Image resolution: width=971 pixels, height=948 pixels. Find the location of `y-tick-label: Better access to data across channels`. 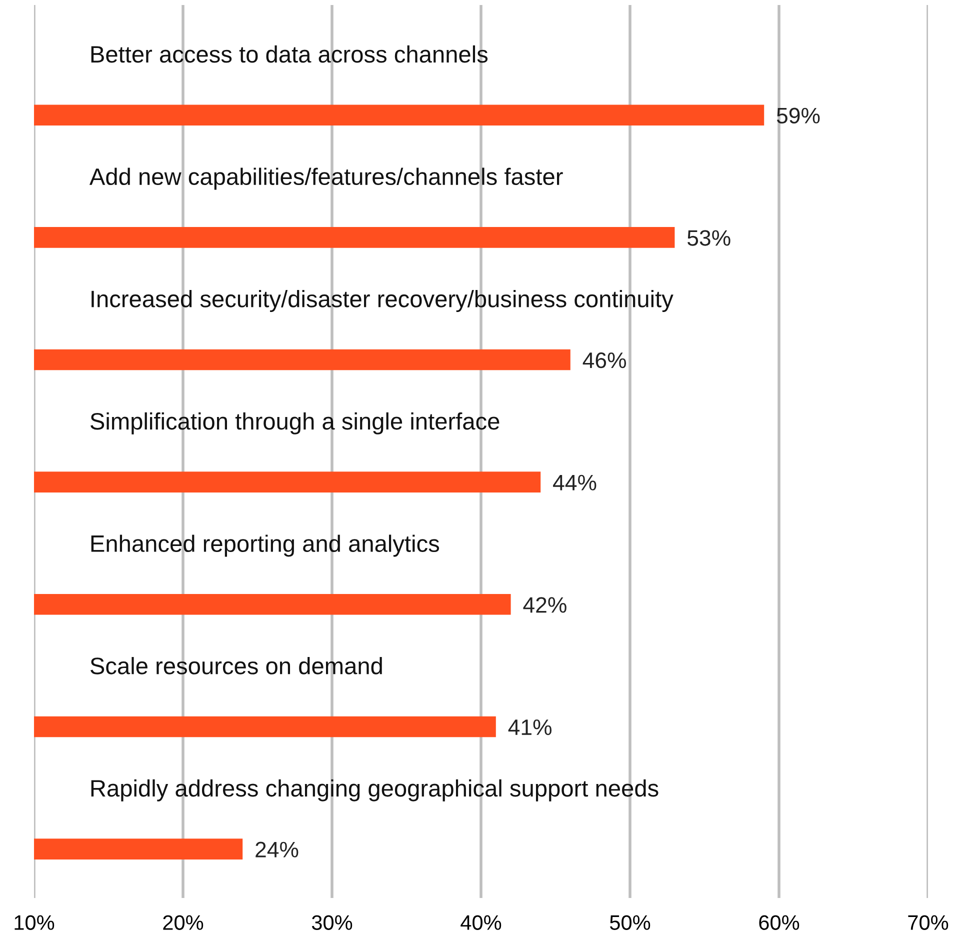

y-tick-label: Better access to data across channels is located at coordinates (289, 54).